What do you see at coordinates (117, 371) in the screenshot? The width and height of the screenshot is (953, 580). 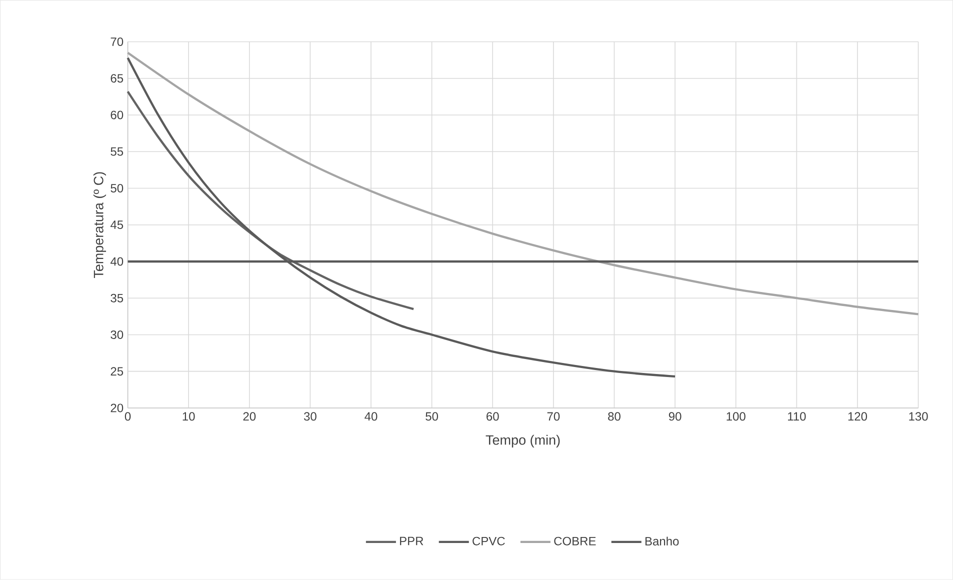 I see `y-tick-label: 25` at bounding box center [117, 371].